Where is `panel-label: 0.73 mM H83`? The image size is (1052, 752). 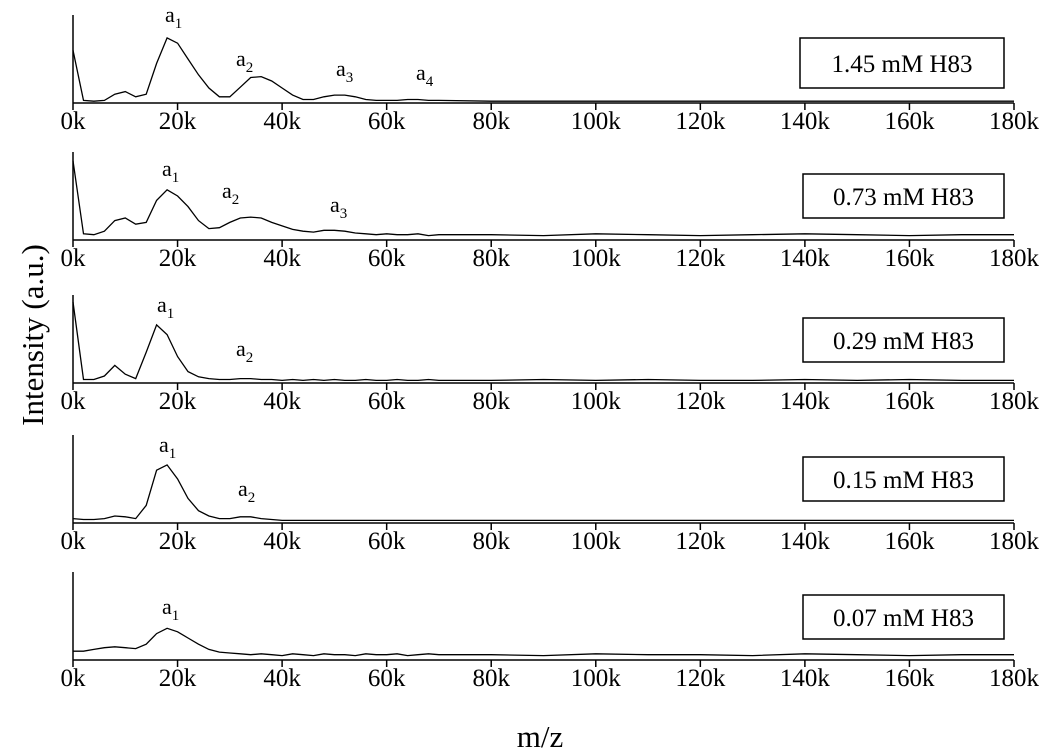
panel-label: 0.73 mM H83 is located at coordinates (903, 197).